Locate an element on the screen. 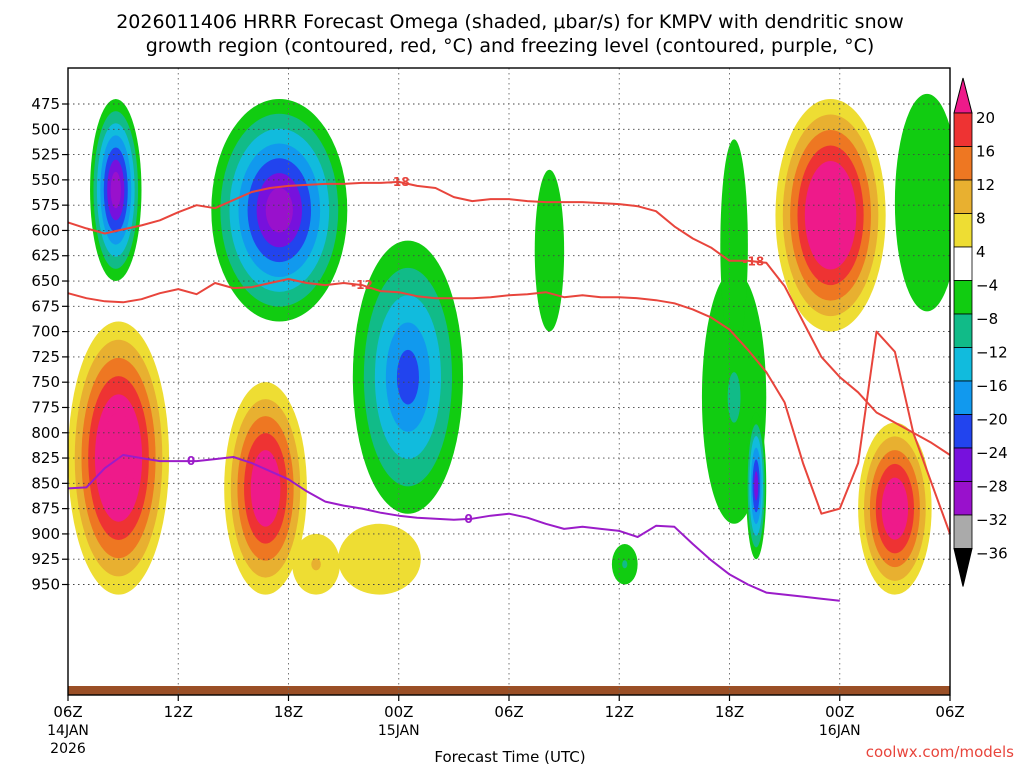 The width and height of the screenshot is (1024, 768). colorbar-tick-label: 12 is located at coordinates (985, 185).